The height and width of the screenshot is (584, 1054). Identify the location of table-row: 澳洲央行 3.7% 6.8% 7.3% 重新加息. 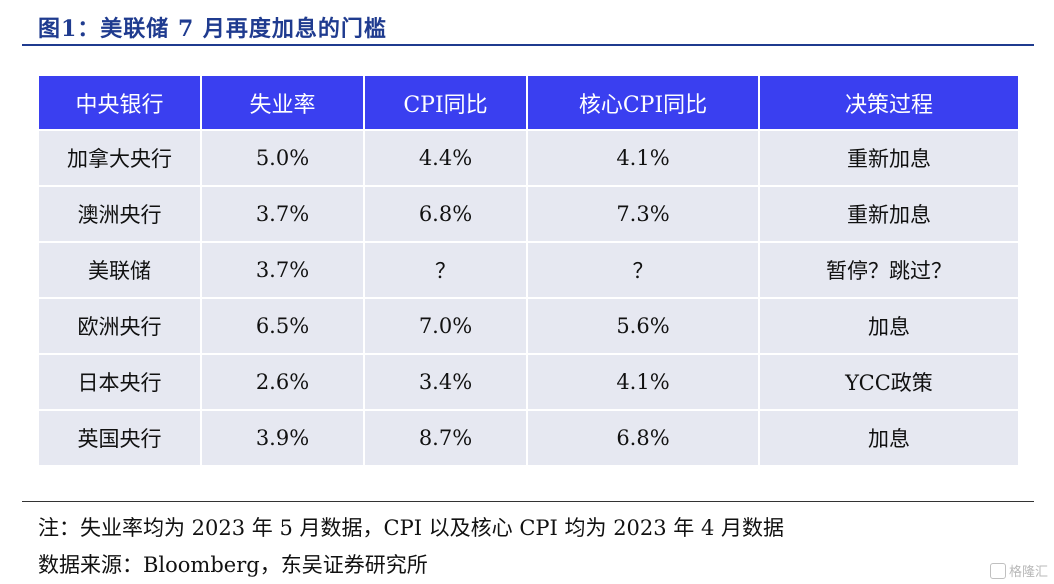
(528, 214).